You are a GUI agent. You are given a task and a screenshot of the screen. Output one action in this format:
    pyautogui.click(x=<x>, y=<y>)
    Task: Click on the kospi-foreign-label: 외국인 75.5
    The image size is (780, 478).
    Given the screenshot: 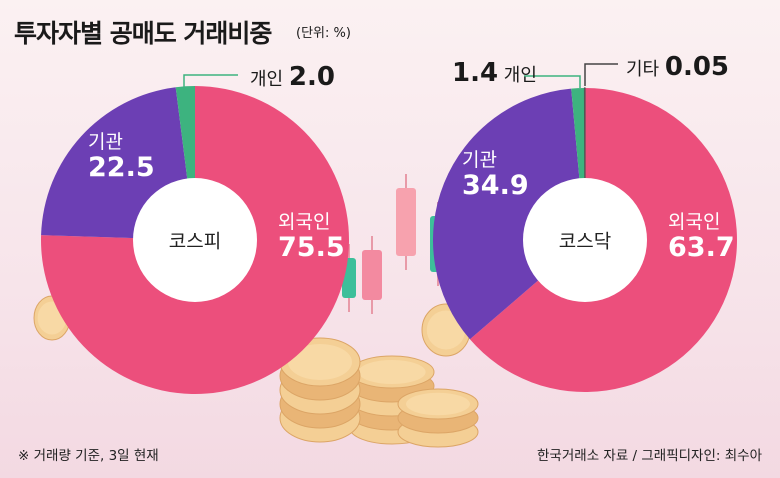 What is the action you would take?
    pyautogui.click(x=311, y=237)
    